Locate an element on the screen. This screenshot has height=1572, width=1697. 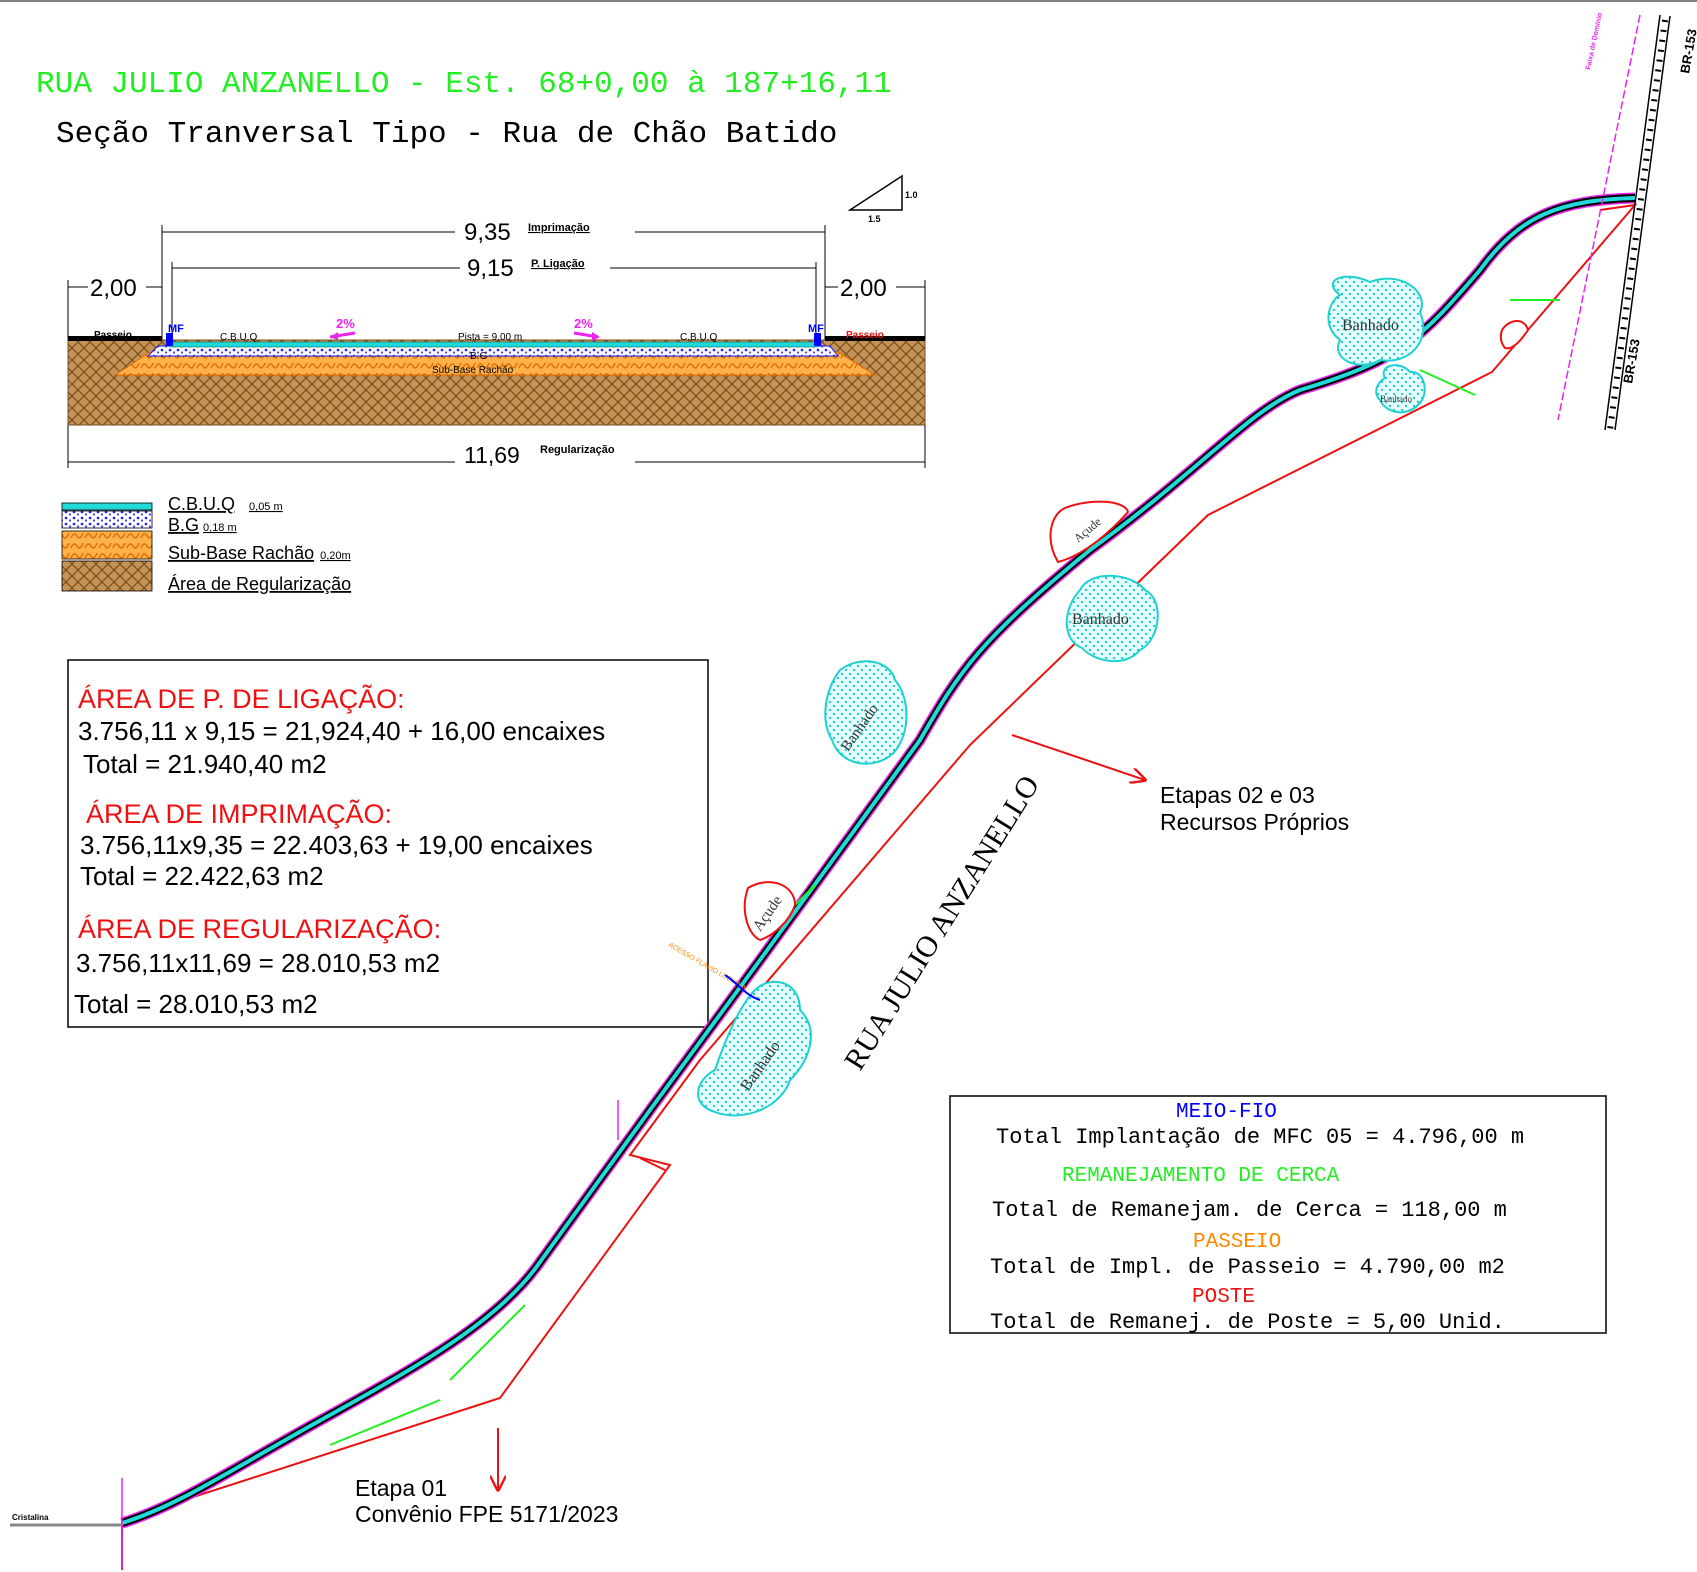
area-regularizacao-title: ÁREA DE REGULARIZAÇÃO: is located at coordinates (259, 928).